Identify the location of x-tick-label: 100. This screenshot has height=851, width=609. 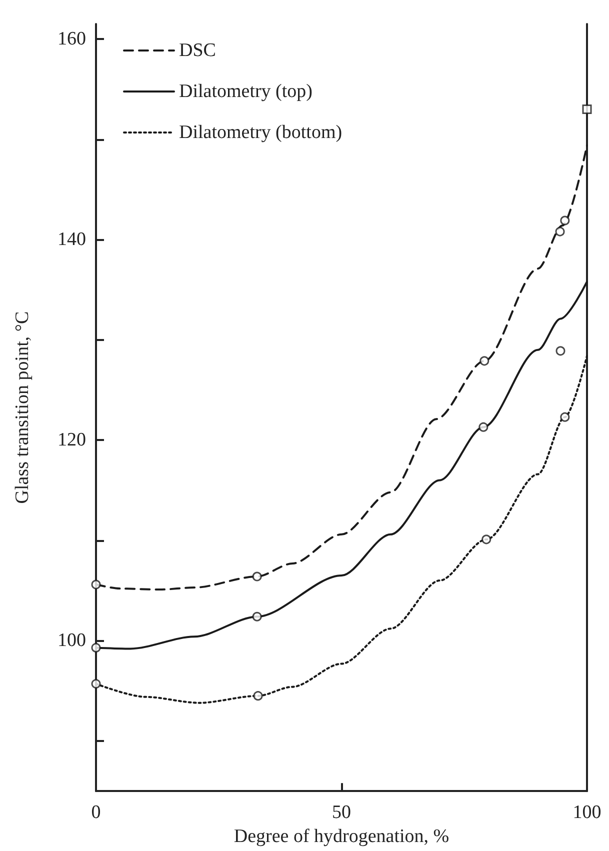
(587, 813).